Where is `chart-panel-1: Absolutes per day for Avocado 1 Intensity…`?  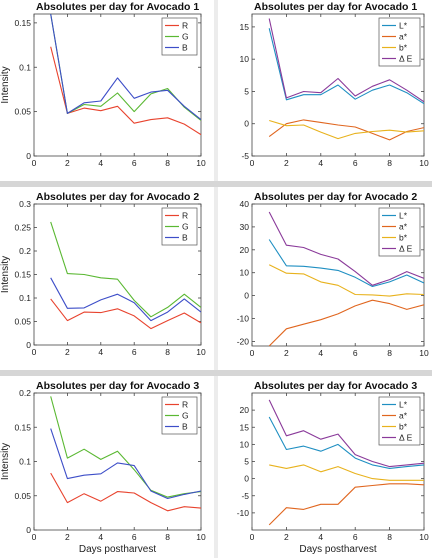
chart-panel-1: Absolutes per day for Avocado 1 Intensity… is located at coordinates (103, 84).